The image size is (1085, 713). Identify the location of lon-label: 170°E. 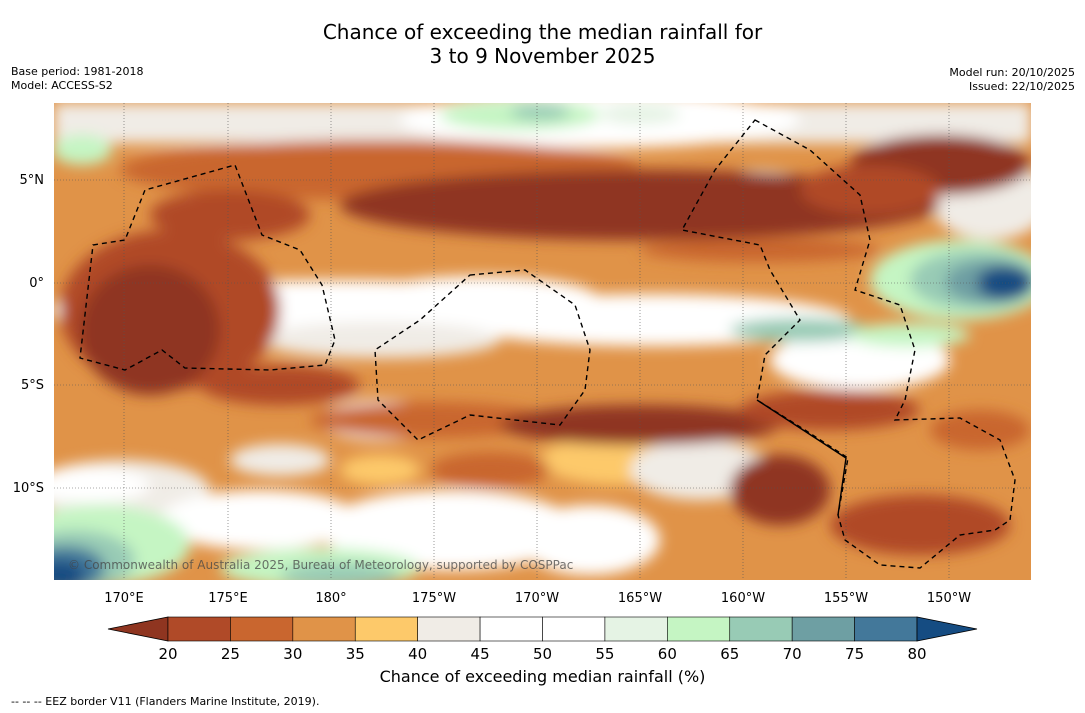
(124, 598).